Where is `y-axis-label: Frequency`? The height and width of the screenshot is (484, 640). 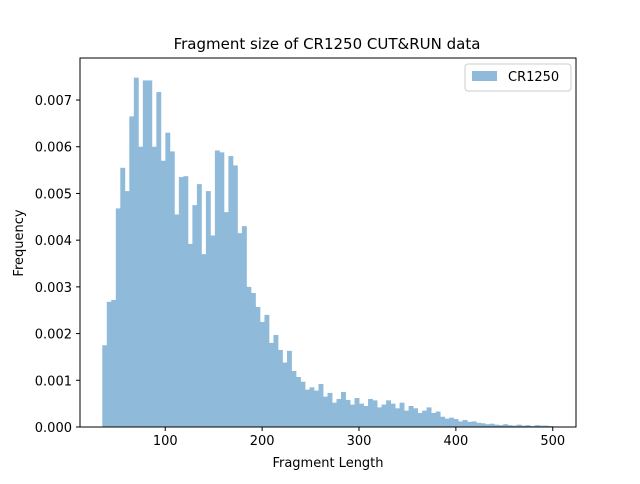 y-axis-label: Frequency is located at coordinates (19, 242).